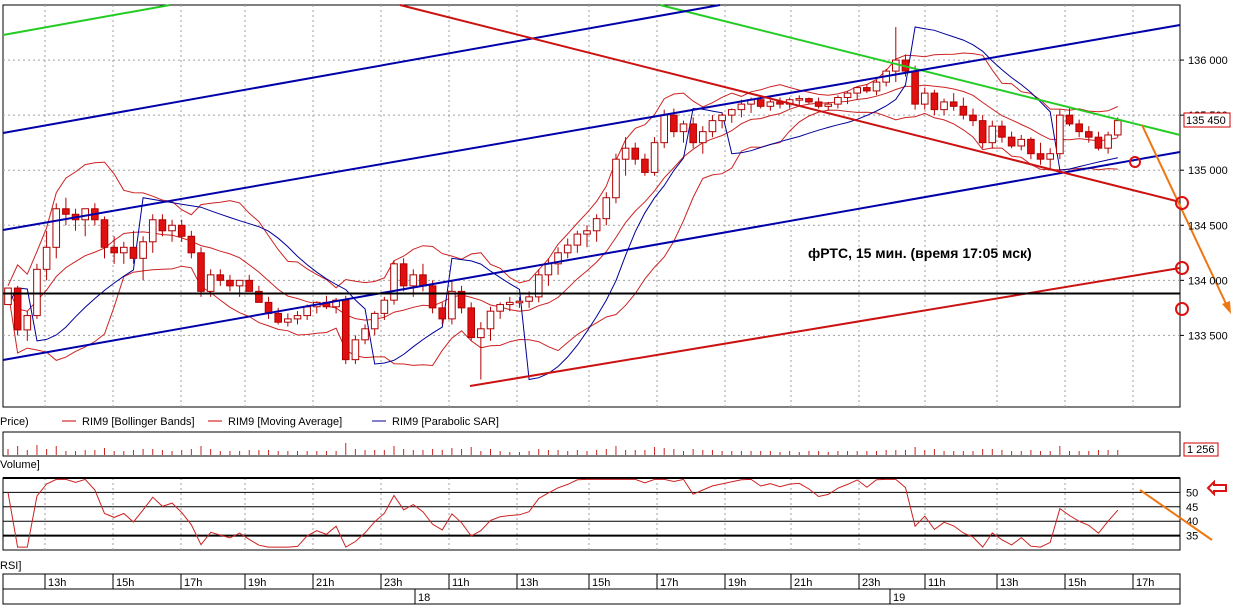  What do you see at coordinates (1176, 515) in the screenshot?
I see `rsi-orange-arrow` at bounding box center [1176, 515].